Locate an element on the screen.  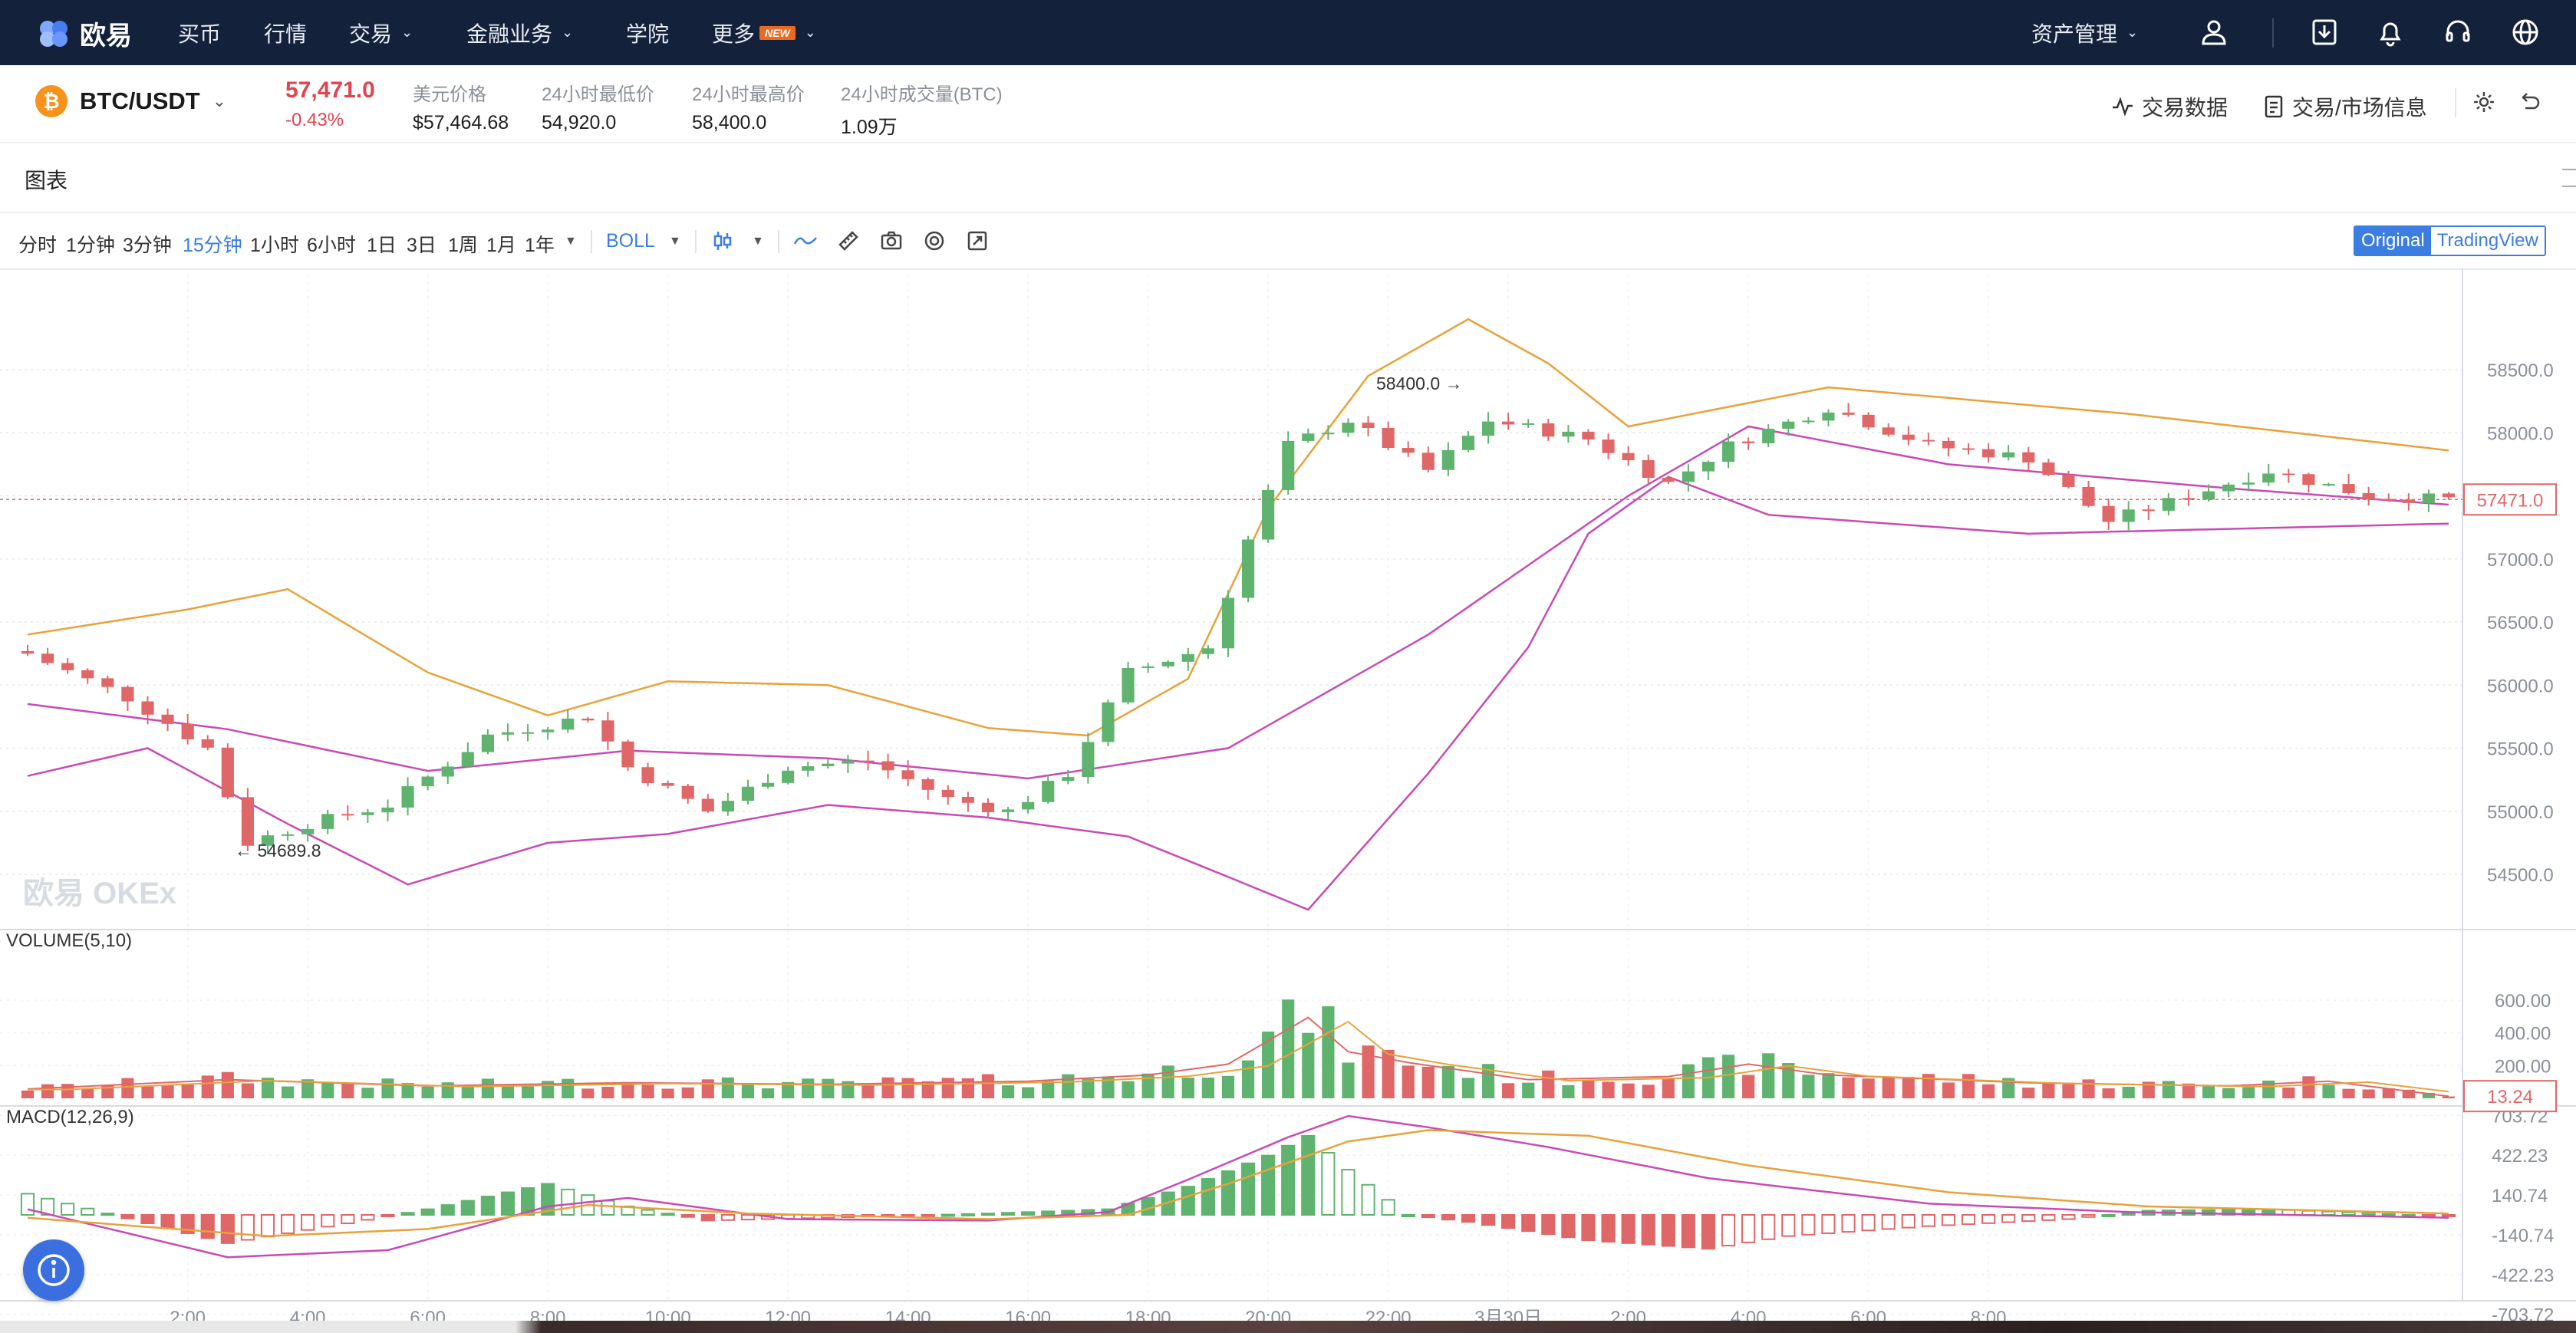
nav-trade: 交易 ⌄ is located at coordinates (381, 32).